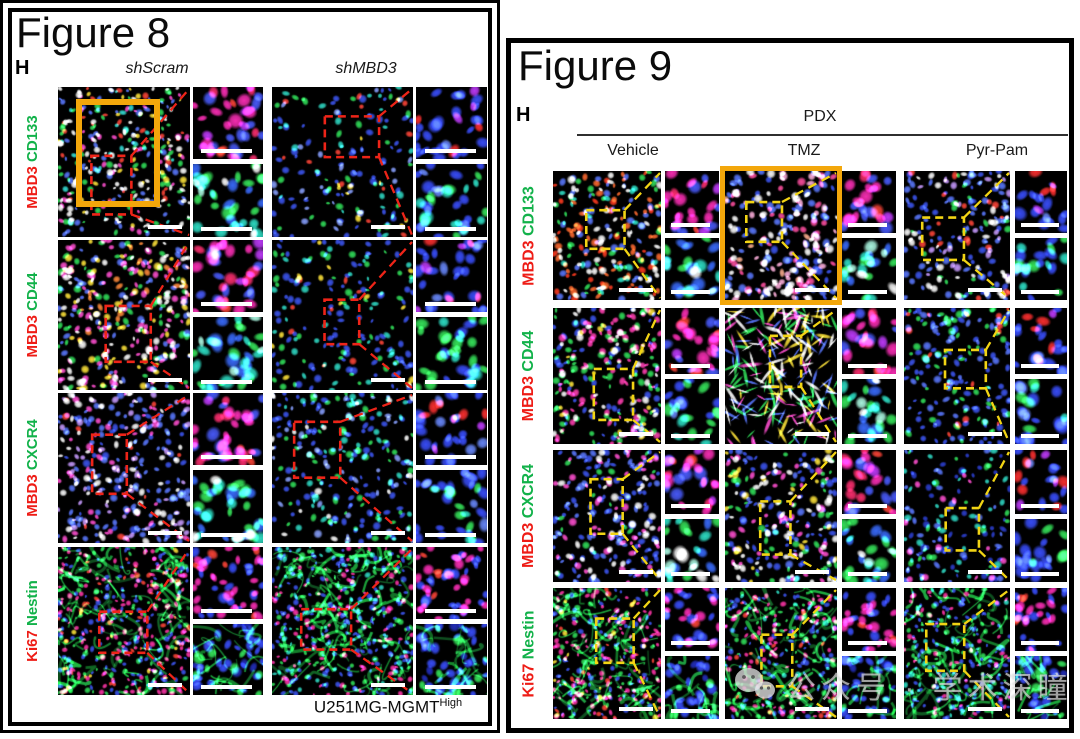 This screenshot has width=1080, height=739. Describe the element at coordinates (528, 491) in the screenshot. I see `row-label-green-marker: CXCR4` at that location.